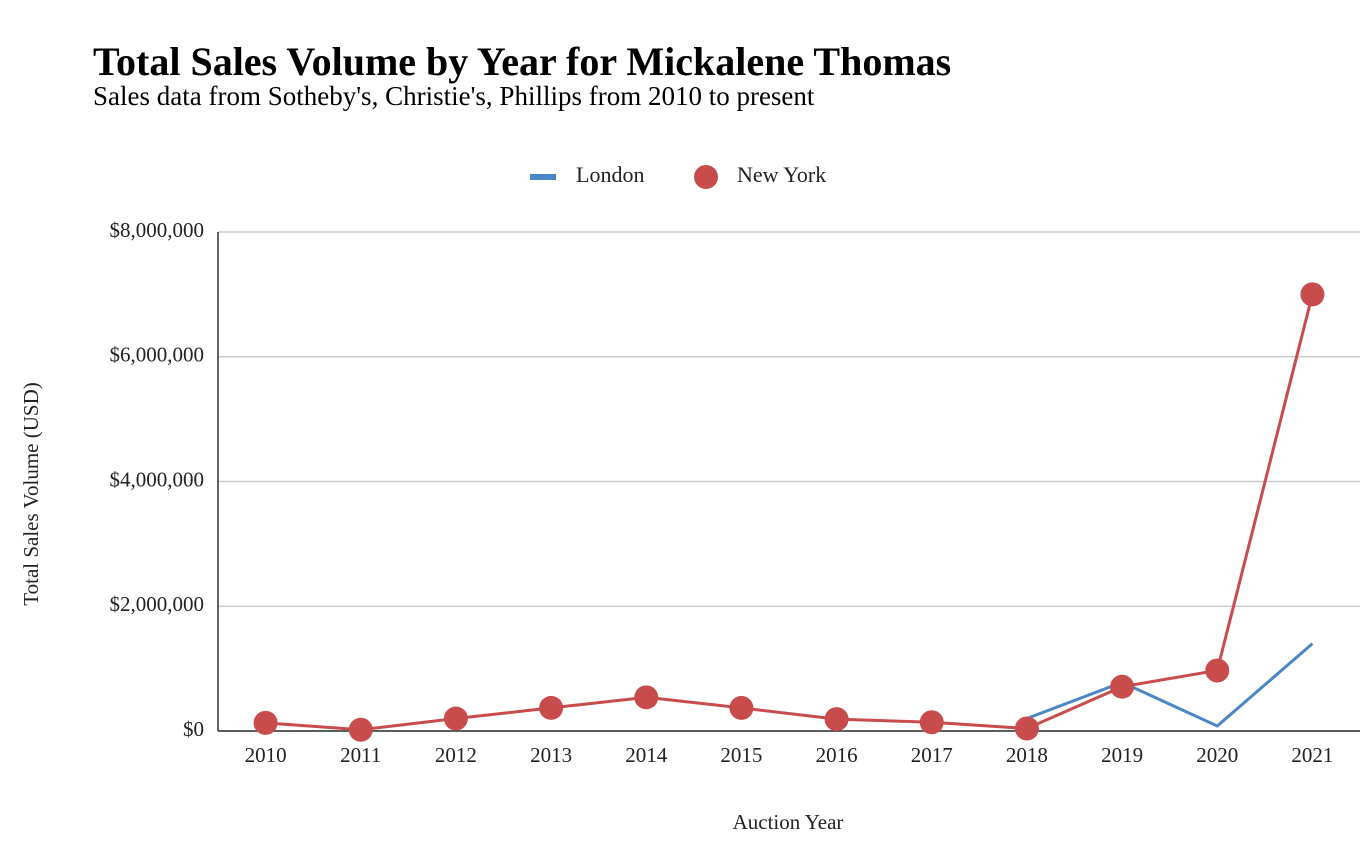 Image resolution: width=1366 pixels, height=868 pixels. Describe the element at coordinates (1027, 755) in the screenshot. I see `x-tick-label: 2018` at that location.